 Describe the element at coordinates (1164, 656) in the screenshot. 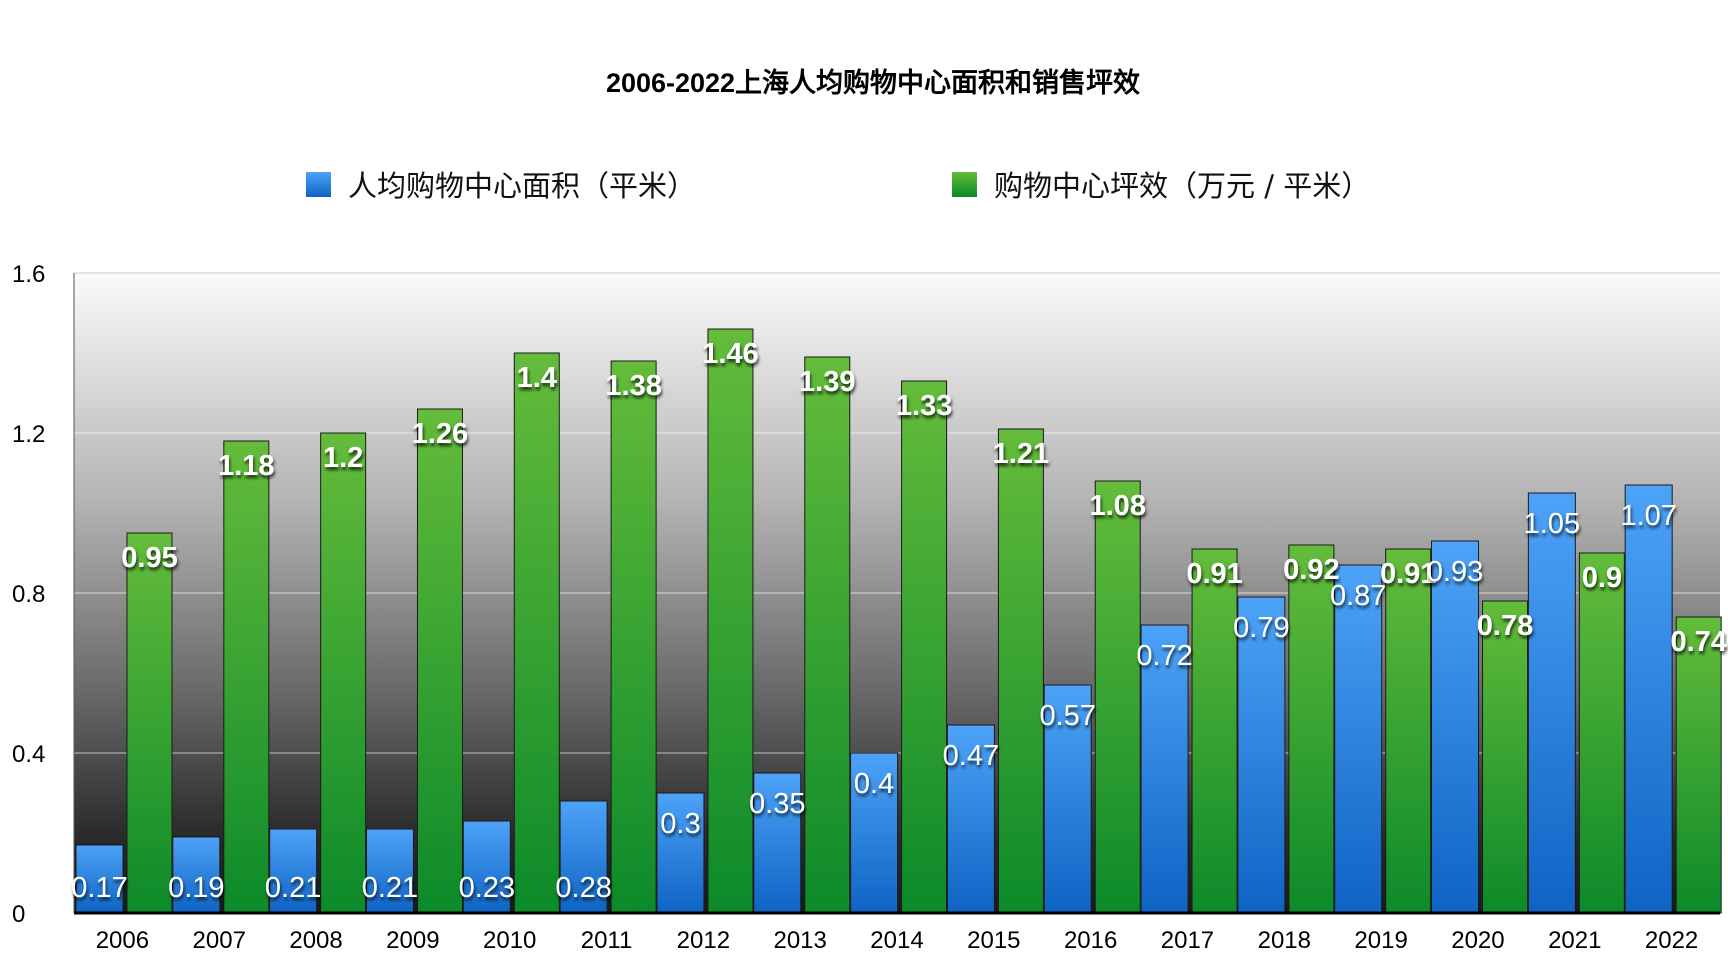

I see `data-label-area-2017: 0.72` at that location.